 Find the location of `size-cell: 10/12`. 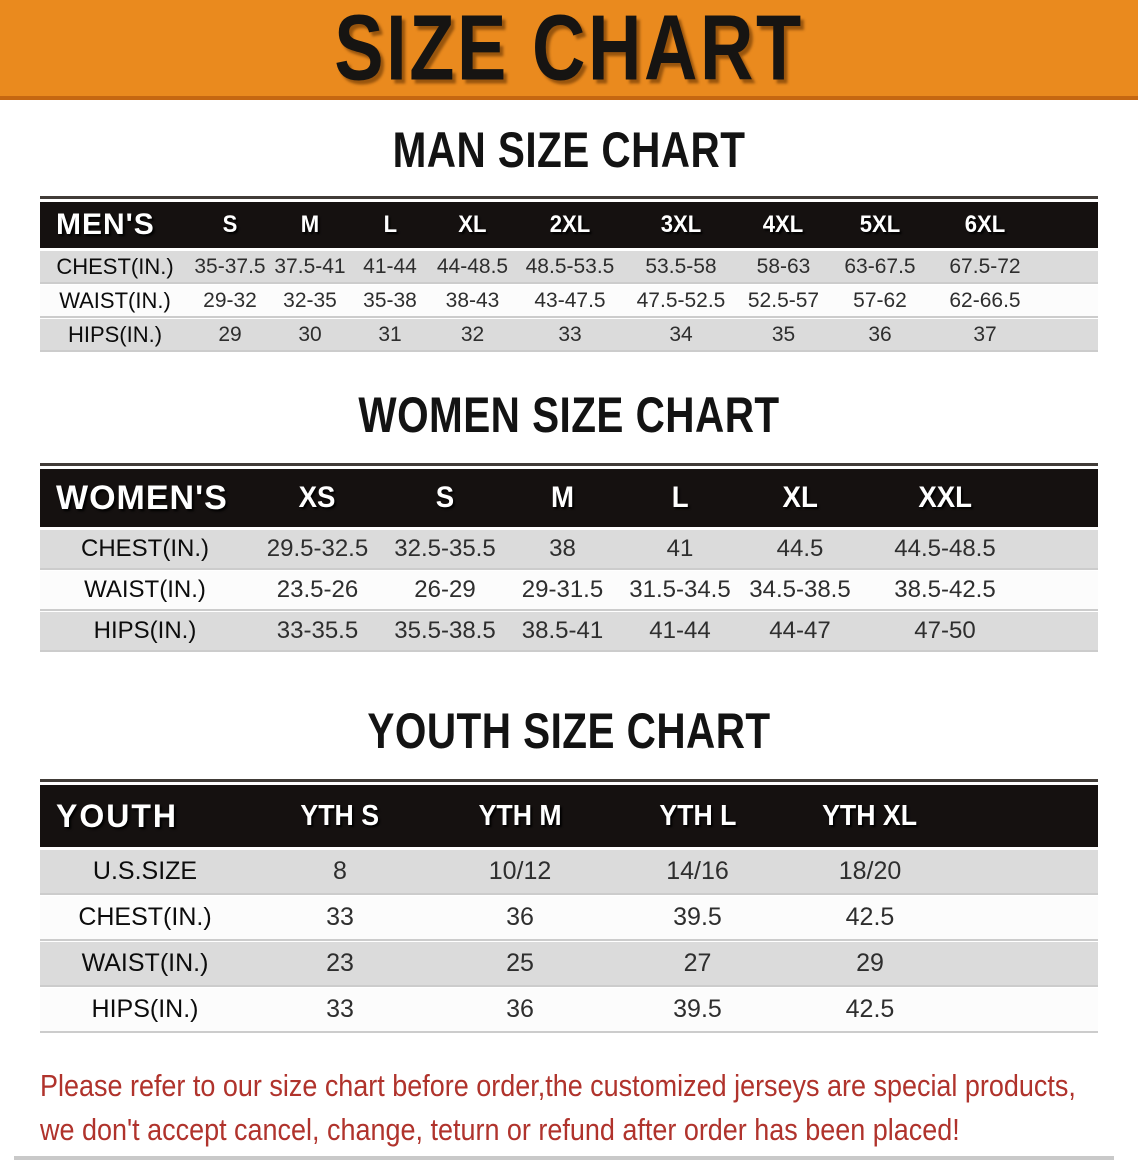

size-cell: 10/12 is located at coordinates (520, 871).